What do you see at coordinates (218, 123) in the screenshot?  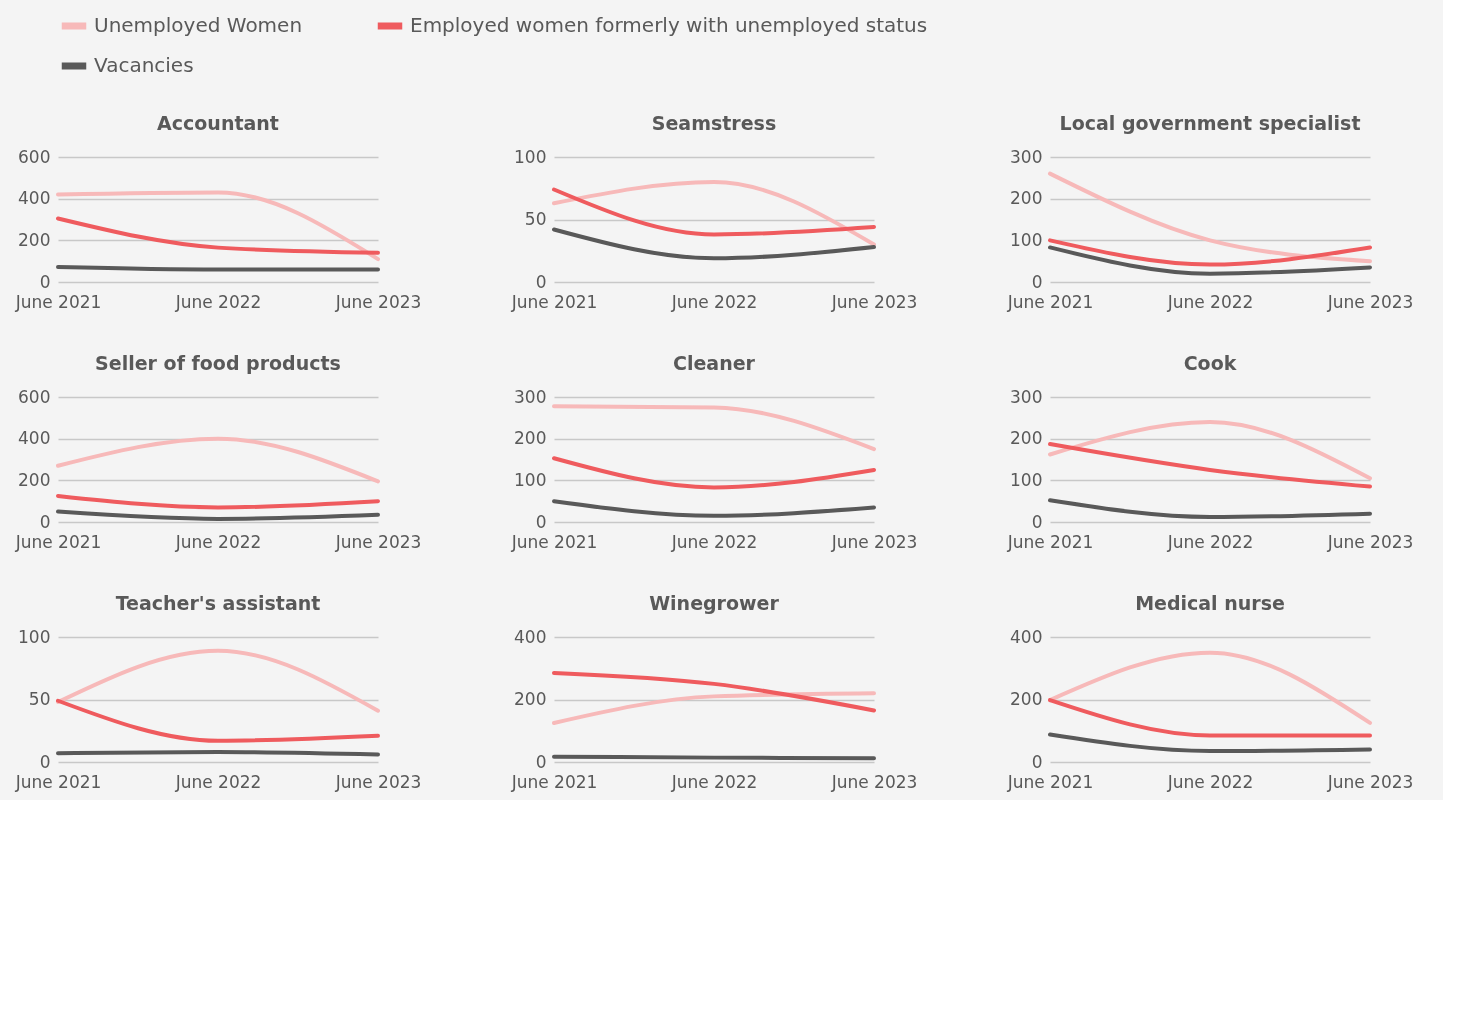 I see `chart-title: Accountant` at bounding box center [218, 123].